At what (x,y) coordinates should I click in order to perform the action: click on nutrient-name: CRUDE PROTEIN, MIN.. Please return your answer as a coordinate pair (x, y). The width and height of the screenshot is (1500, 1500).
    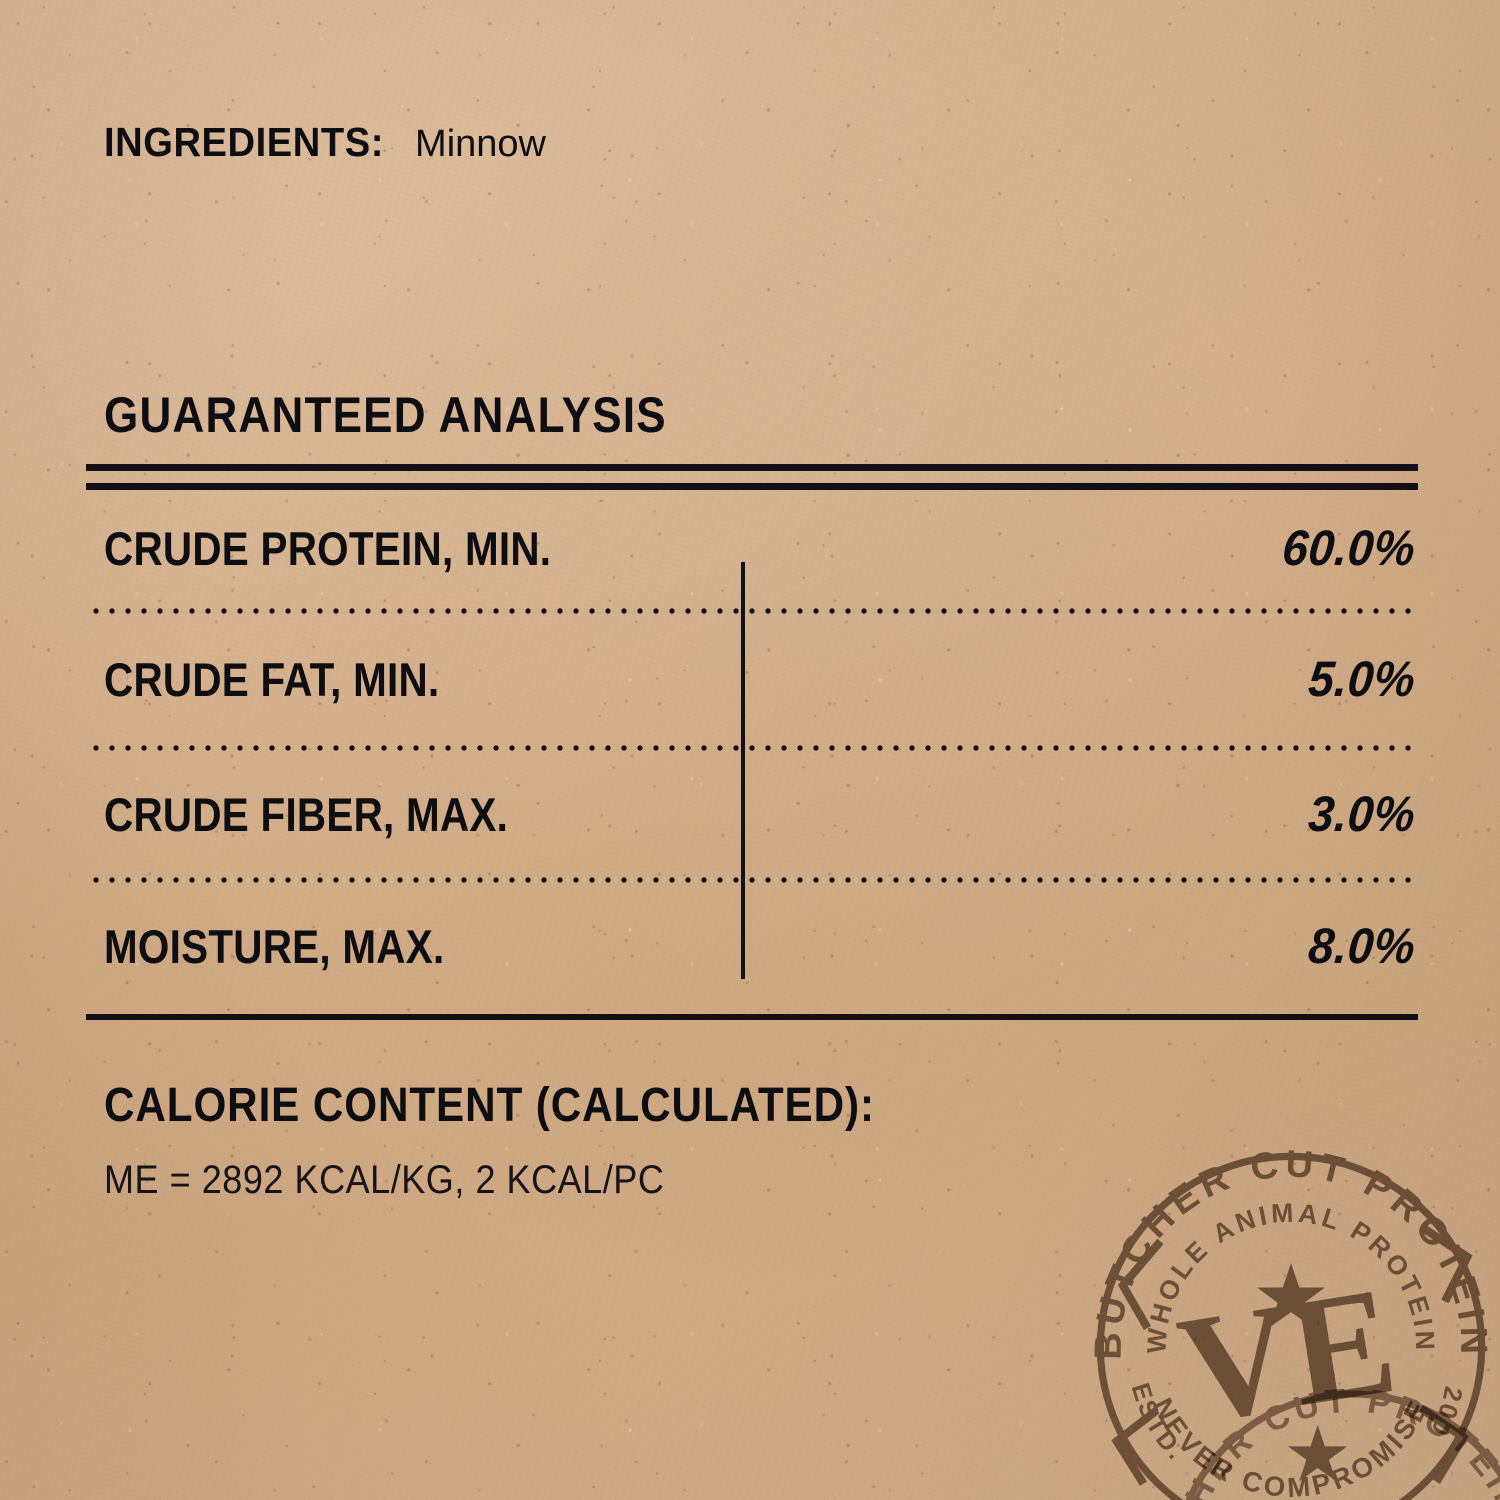
    Looking at the image, I should click on (328, 548).